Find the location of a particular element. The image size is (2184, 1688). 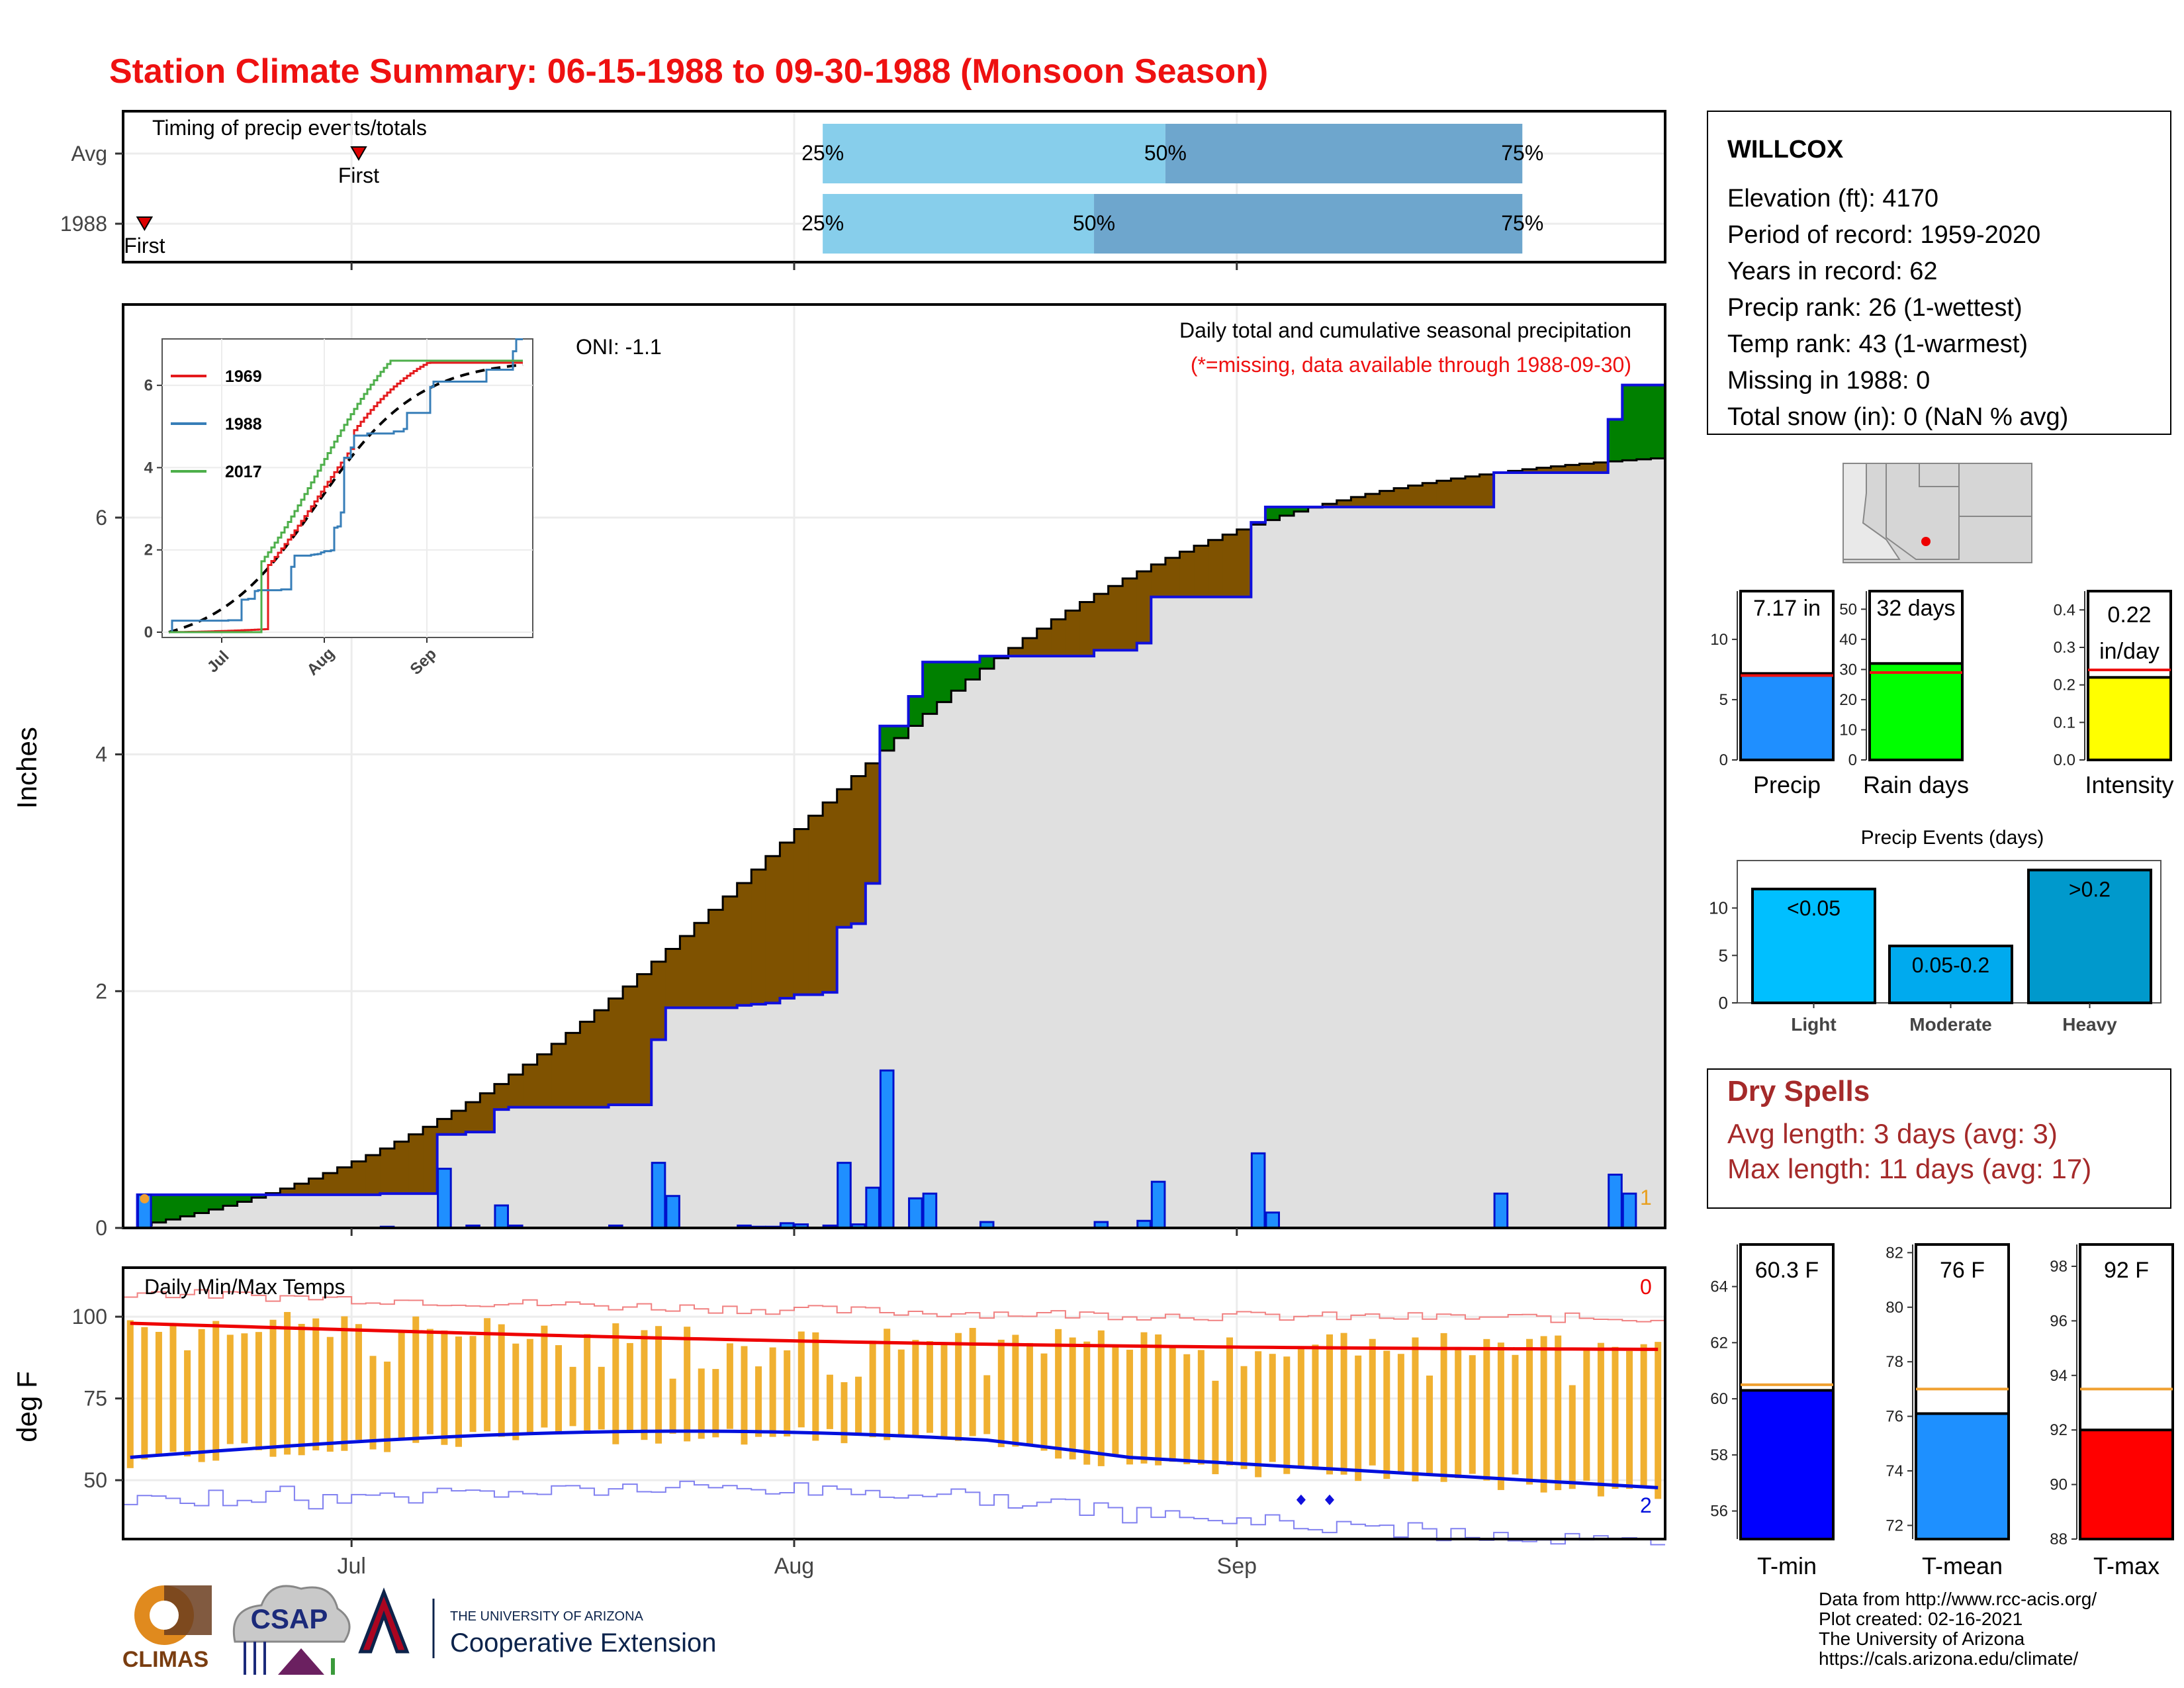

events-y-tick-label: 10 is located at coordinates (1718, 908).